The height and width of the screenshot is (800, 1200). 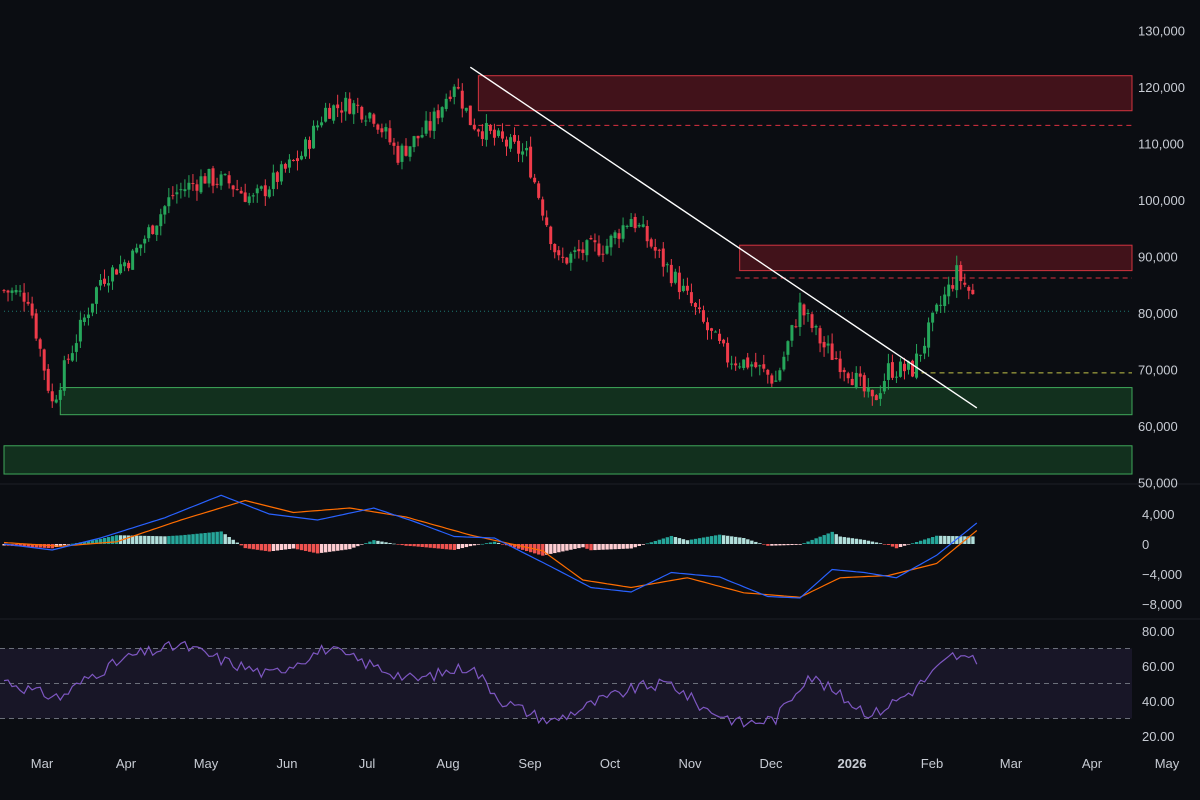 I want to click on month-axis-label: Apr, so click(x=1092, y=763).